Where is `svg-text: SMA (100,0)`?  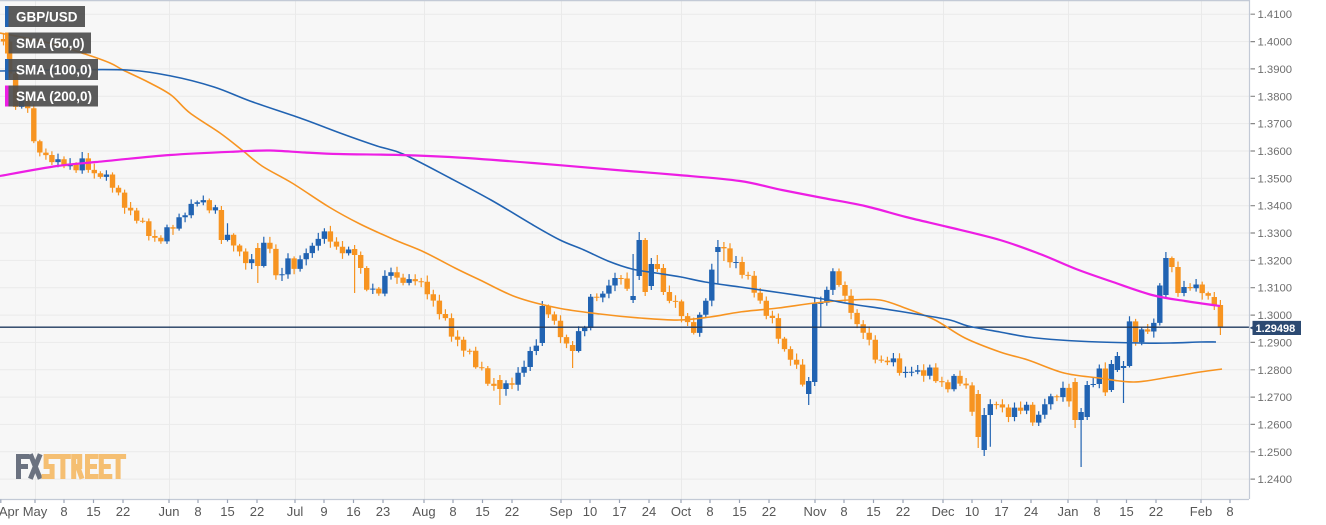 svg-text: SMA (100,0) is located at coordinates (54, 70).